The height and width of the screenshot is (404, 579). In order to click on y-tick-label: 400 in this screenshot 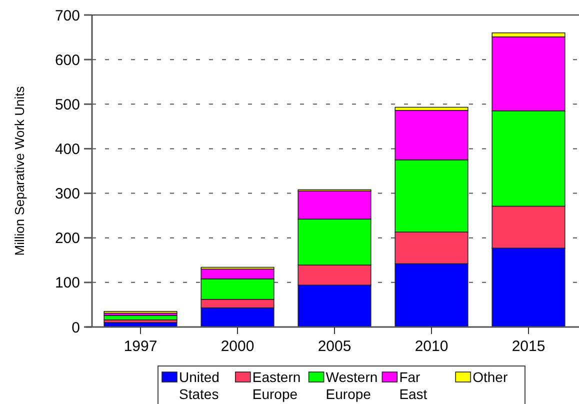, I will do `click(67, 149)`.